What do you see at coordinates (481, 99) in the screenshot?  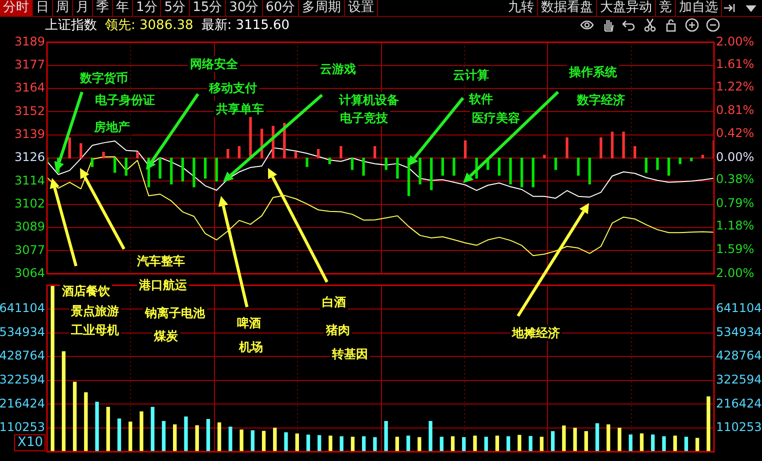 I see `annotation: 软件` at bounding box center [481, 99].